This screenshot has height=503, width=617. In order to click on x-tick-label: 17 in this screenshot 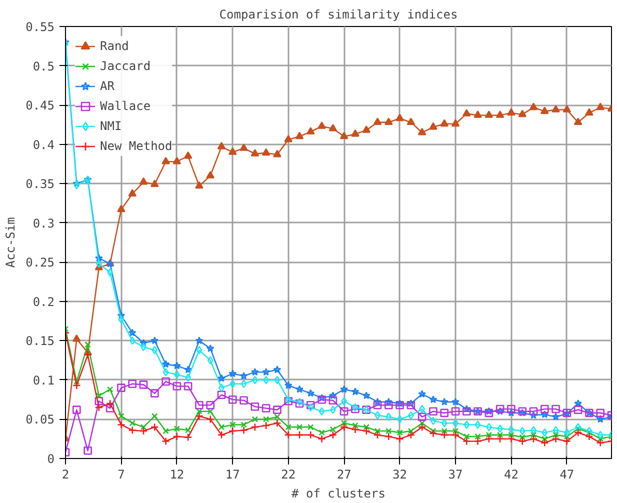, I will do `click(232, 475)`.